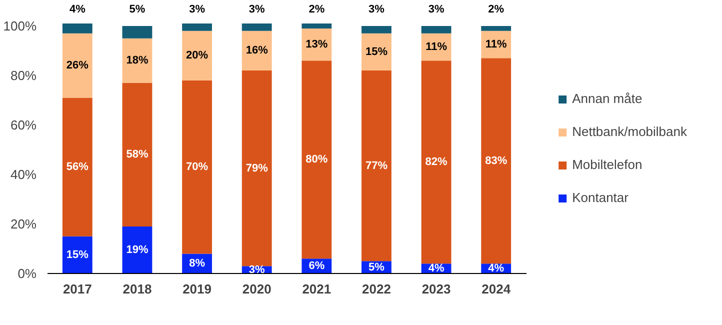  Describe the element at coordinates (600, 197) in the screenshot. I see `legend-label: Kontantar` at that location.